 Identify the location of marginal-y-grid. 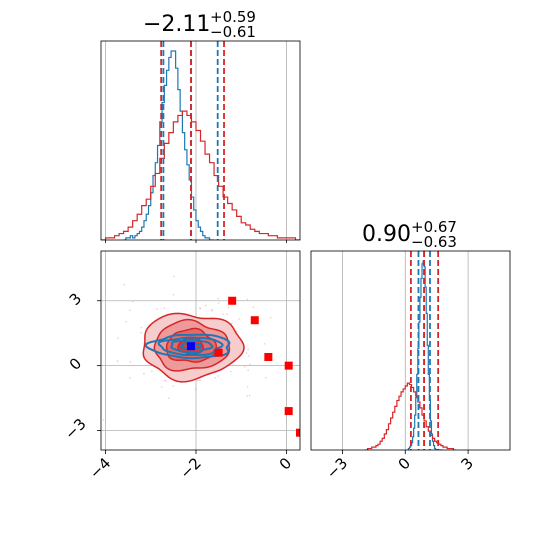
(405, 350).